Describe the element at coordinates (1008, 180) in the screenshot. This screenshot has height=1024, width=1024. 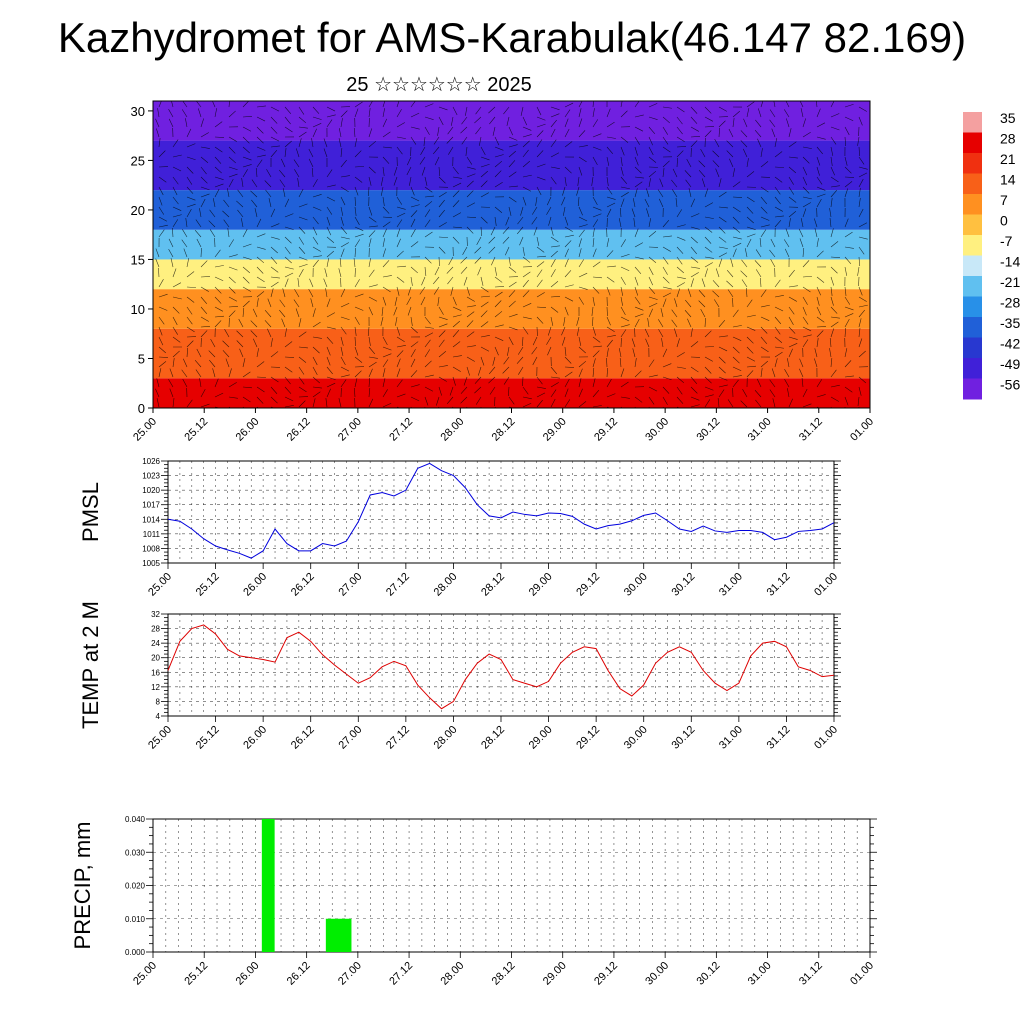
I see `colorbar-label: 14` at that location.